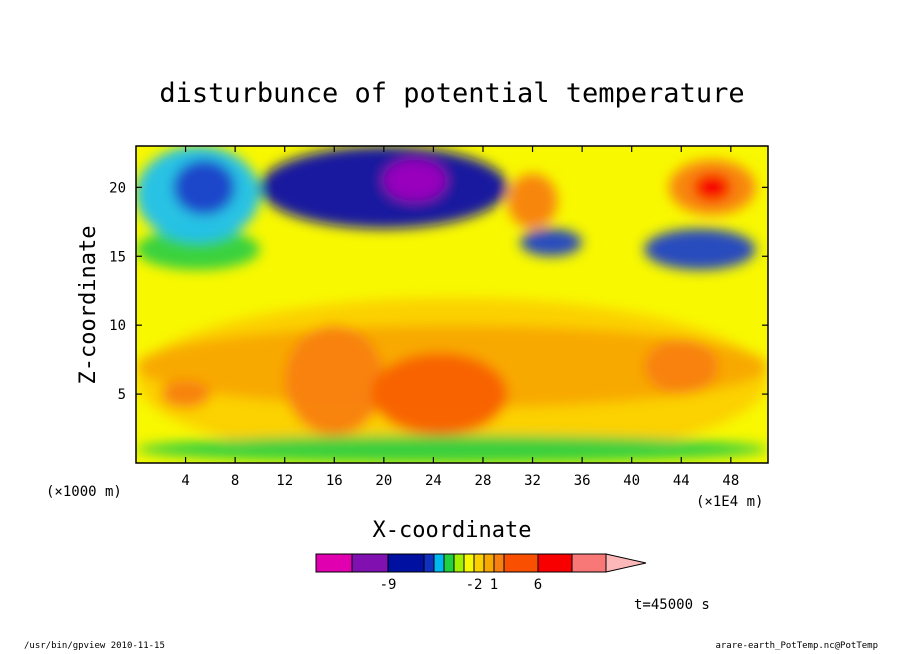 The width and height of the screenshot is (904, 654). What do you see at coordinates (451, 93) in the screenshot?
I see `chart-title: disturbunce of potential temperature` at bounding box center [451, 93].